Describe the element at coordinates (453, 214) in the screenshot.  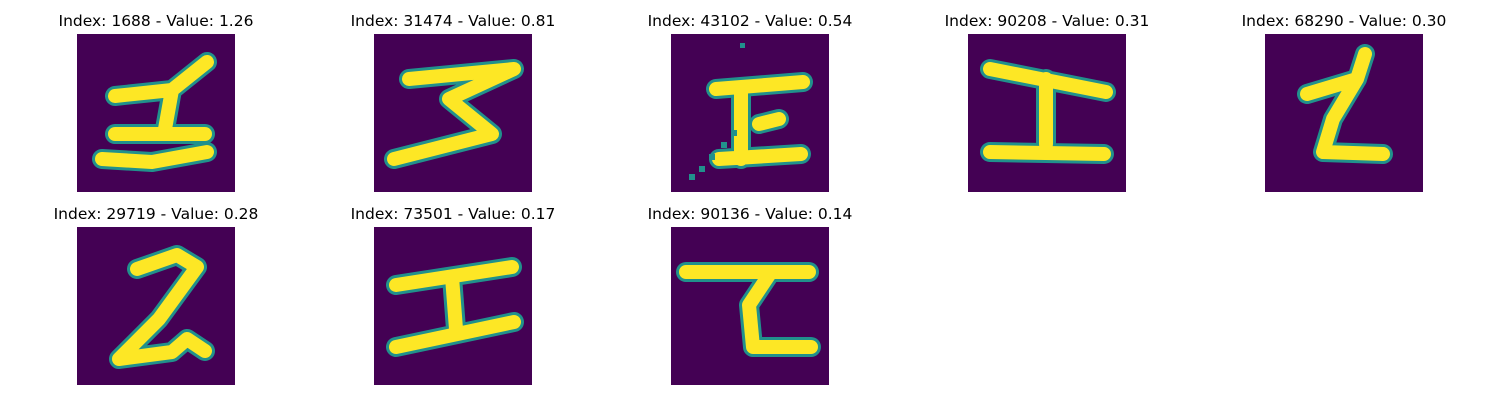
I see `panel-title: Index: 73501 - Value: 0.17` at that location.